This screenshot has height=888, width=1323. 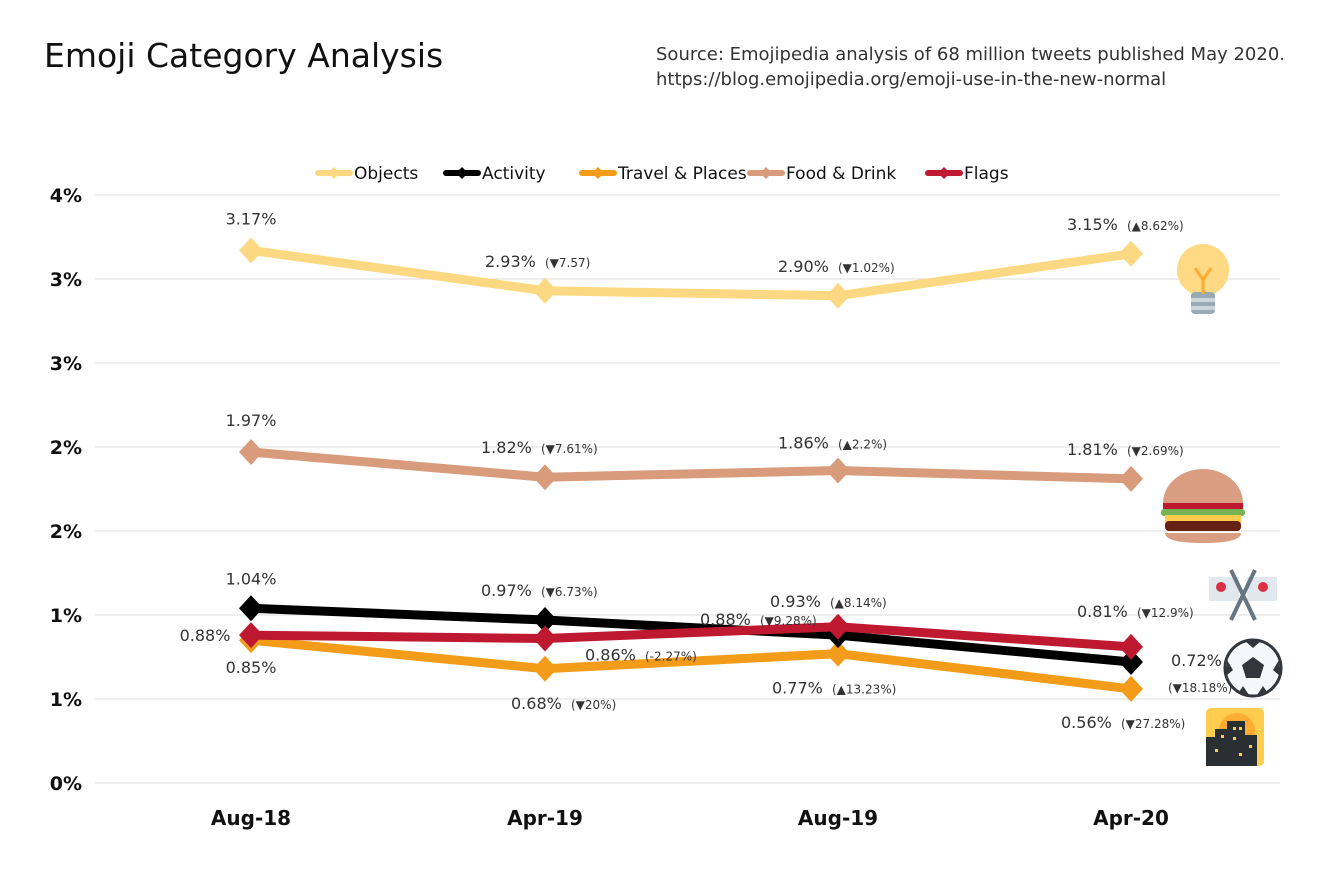 I want to click on change-label: (▼7.61%), so click(x=569, y=449).